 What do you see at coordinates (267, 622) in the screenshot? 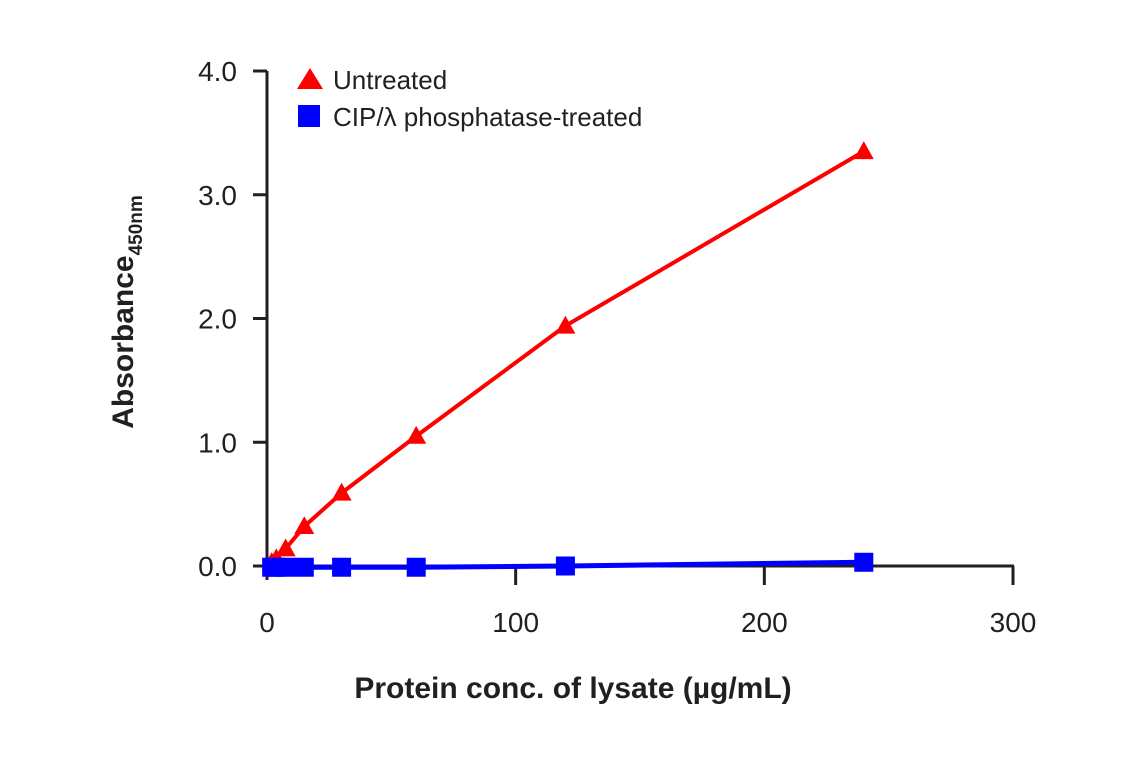
I see `x-tick-label: 0` at bounding box center [267, 622].